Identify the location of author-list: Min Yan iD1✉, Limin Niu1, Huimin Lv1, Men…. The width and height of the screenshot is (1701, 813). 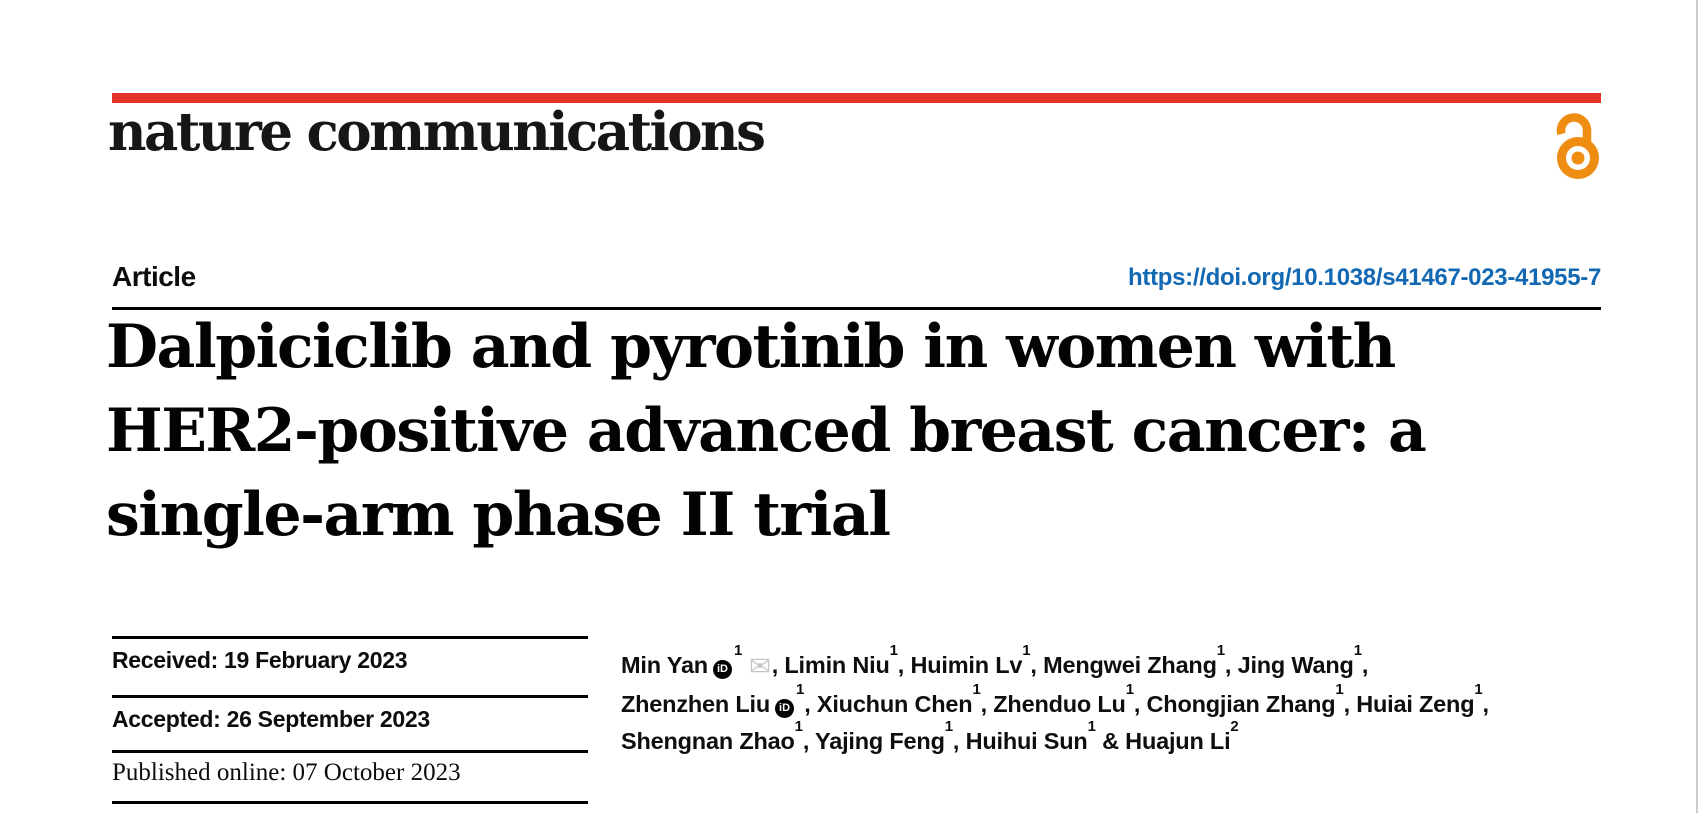
(1121, 701).